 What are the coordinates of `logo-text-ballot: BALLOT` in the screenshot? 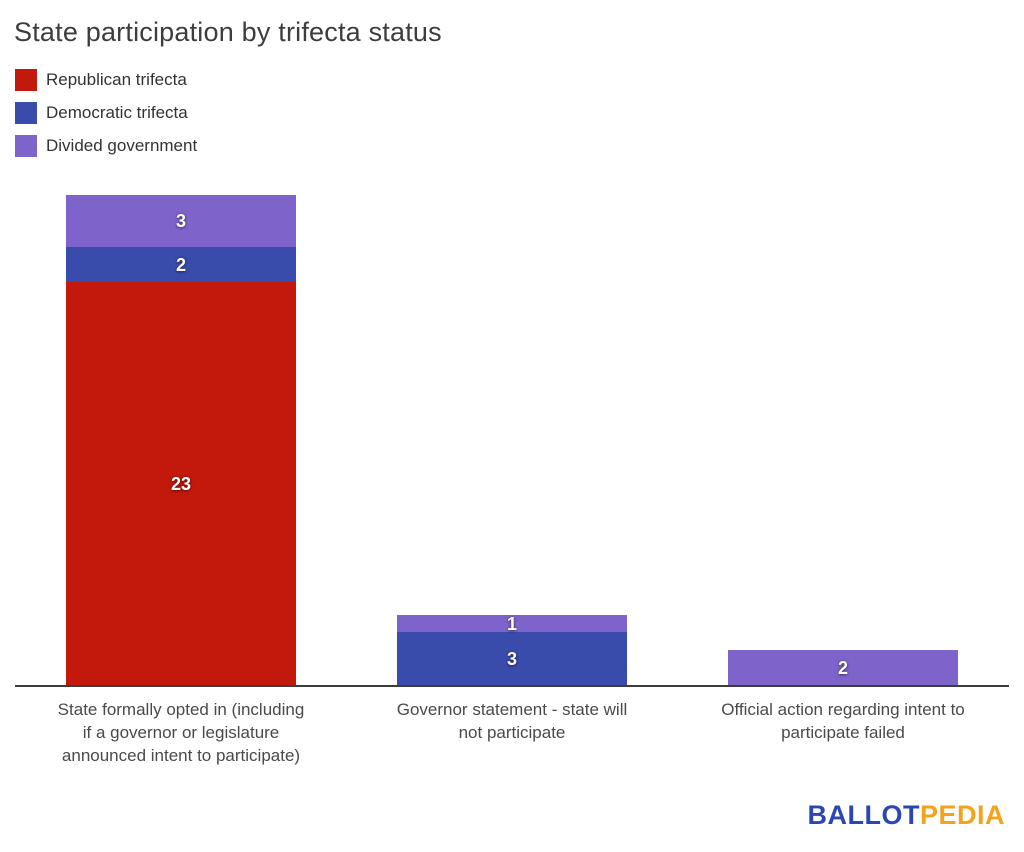 It's located at (863, 815).